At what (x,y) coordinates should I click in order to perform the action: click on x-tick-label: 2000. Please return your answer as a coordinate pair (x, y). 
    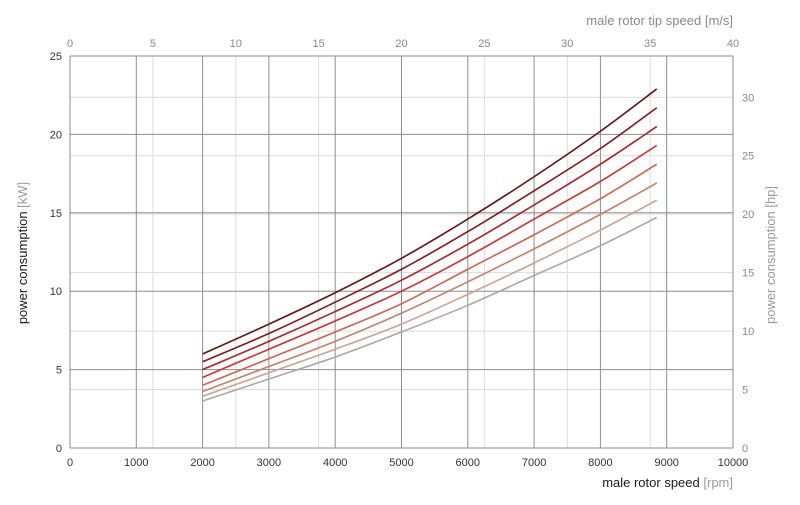
    Looking at the image, I should click on (202, 463).